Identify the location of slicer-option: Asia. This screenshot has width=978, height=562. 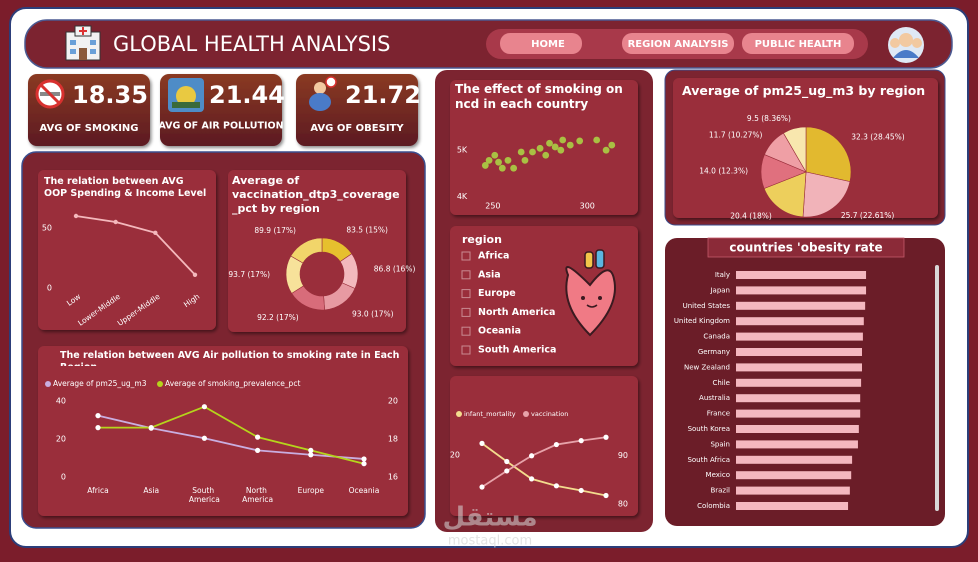
(489, 274).